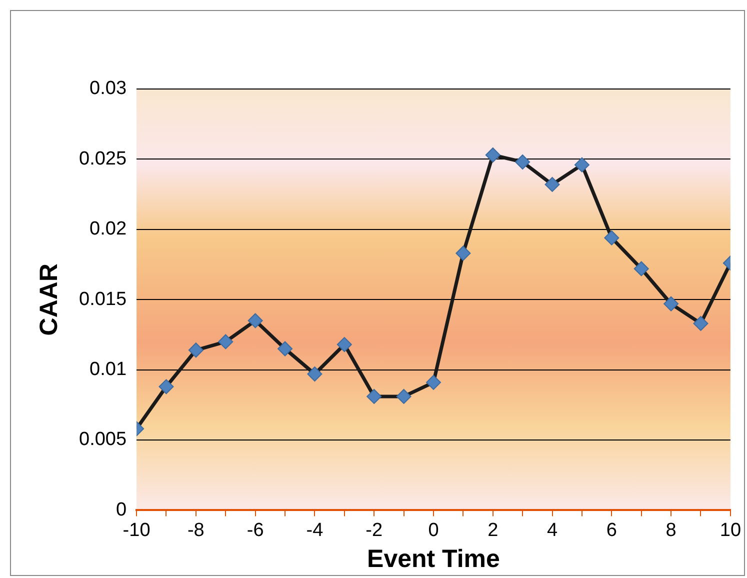 This screenshot has height=578, width=747. What do you see at coordinates (195, 530) in the screenshot?
I see `x-tick-label: -8` at bounding box center [195, 530].